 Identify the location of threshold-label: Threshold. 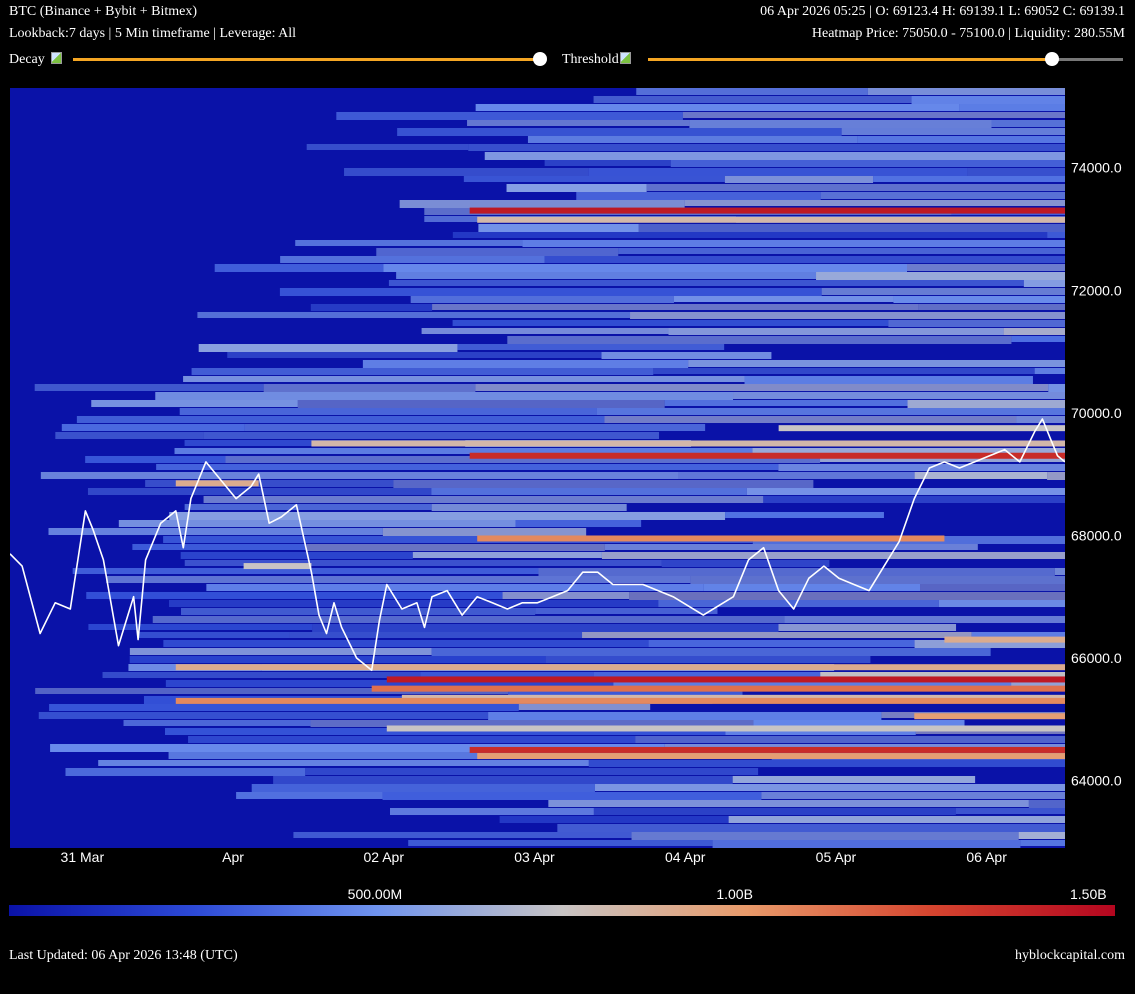
(590, 59).